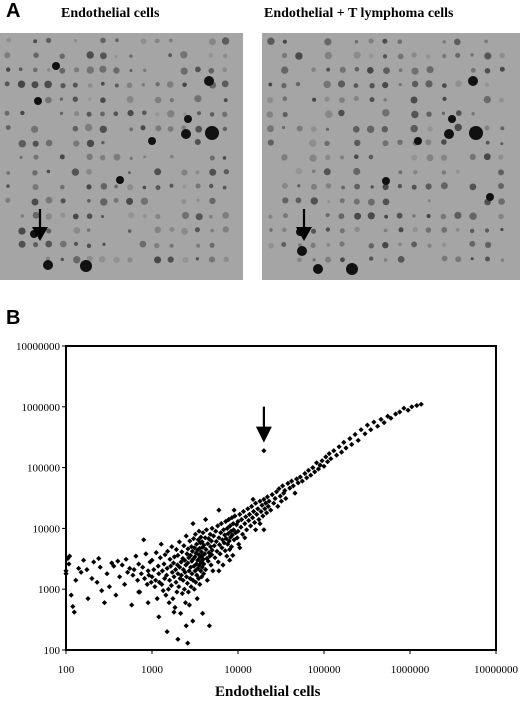  I want to click on y-tick-label: 1000, so click(49, 590).